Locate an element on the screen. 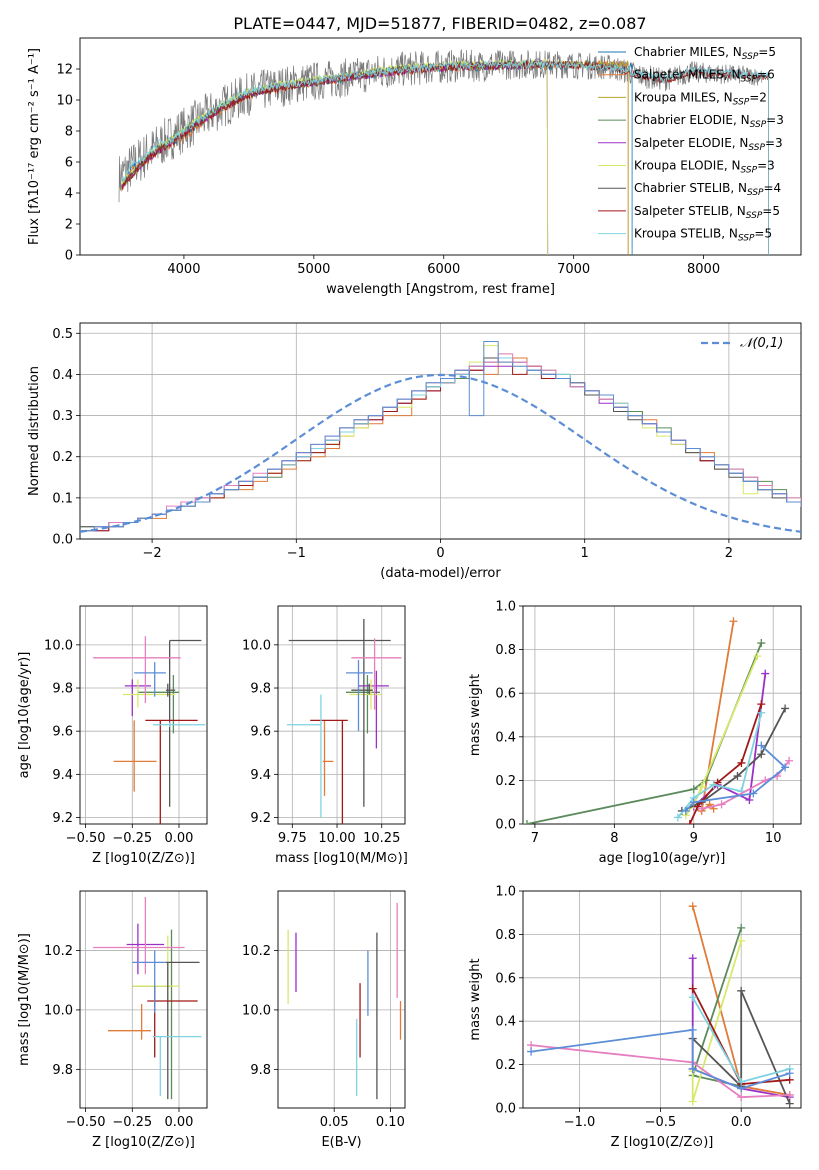  x-axis-label: E(B-V) is located at coordinates (341, 1142).